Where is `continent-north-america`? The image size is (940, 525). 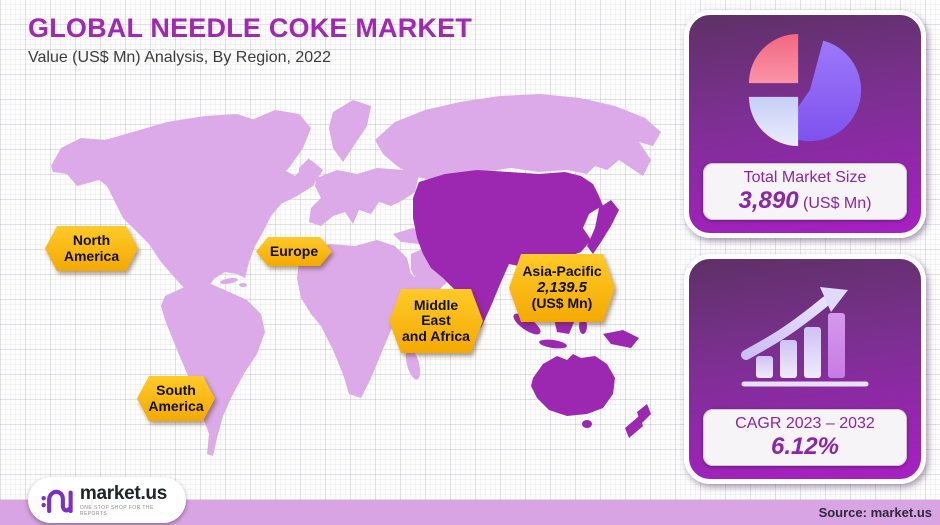
continent-north-america is located at coordinates (187, 229).